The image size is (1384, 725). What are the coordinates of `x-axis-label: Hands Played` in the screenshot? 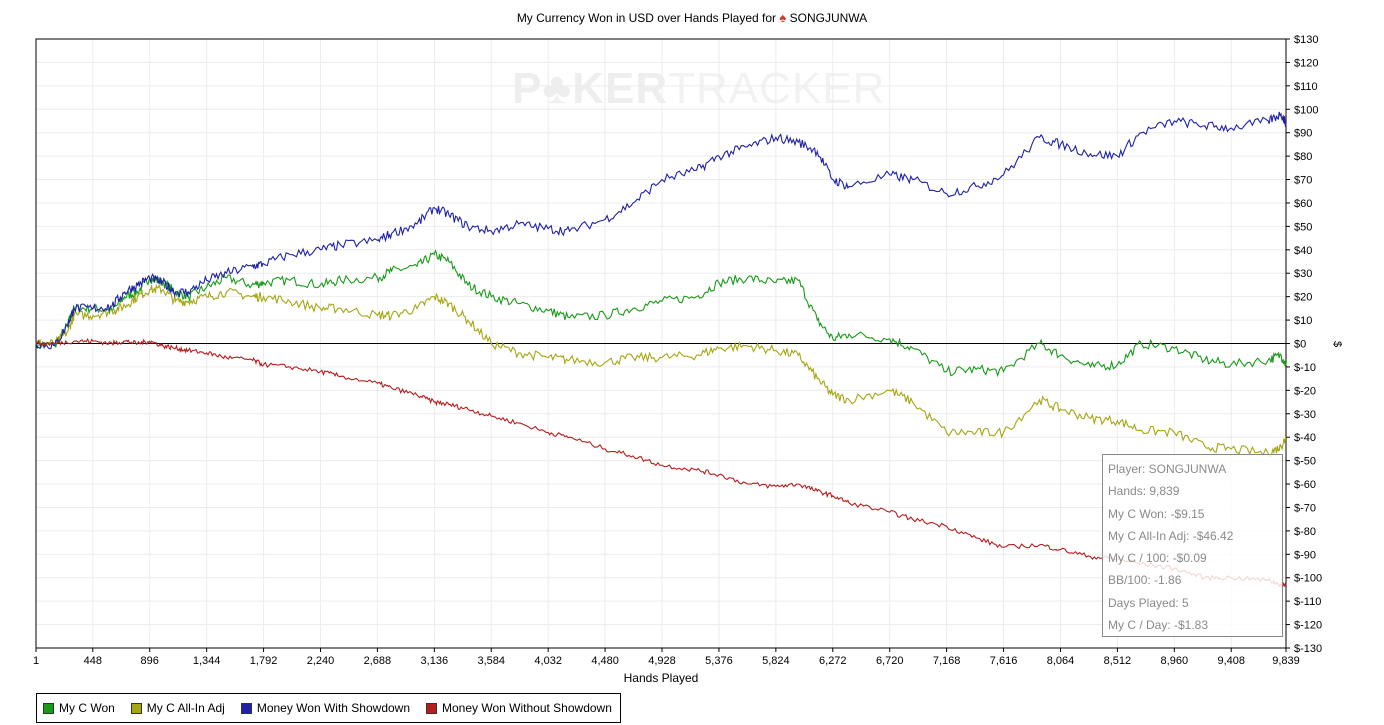 It's located at (661, 678).